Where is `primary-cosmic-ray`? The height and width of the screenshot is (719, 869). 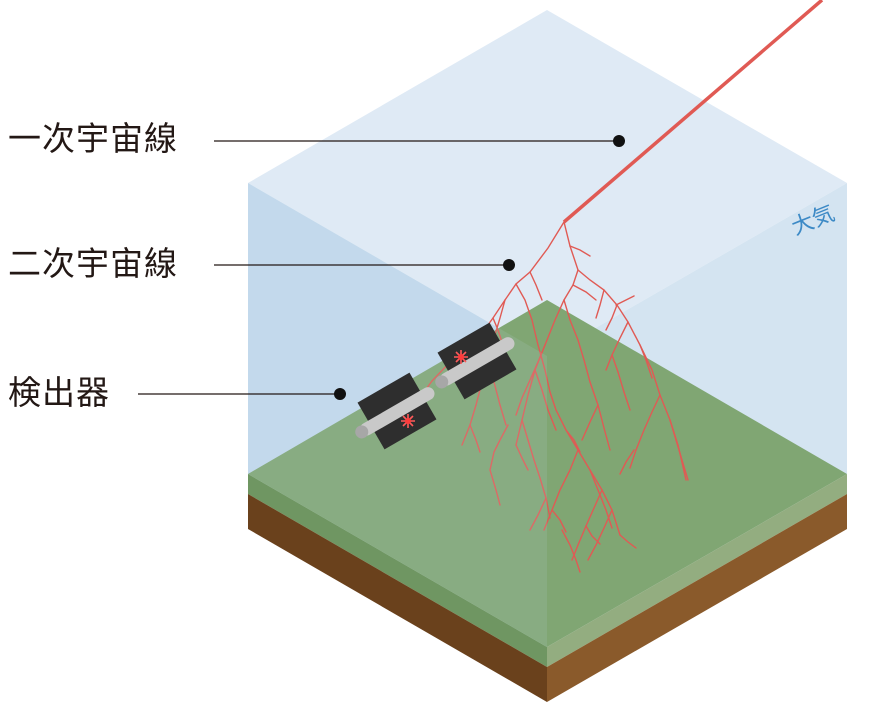
primary-cosmic-ray is located at coordinates (693, 112).